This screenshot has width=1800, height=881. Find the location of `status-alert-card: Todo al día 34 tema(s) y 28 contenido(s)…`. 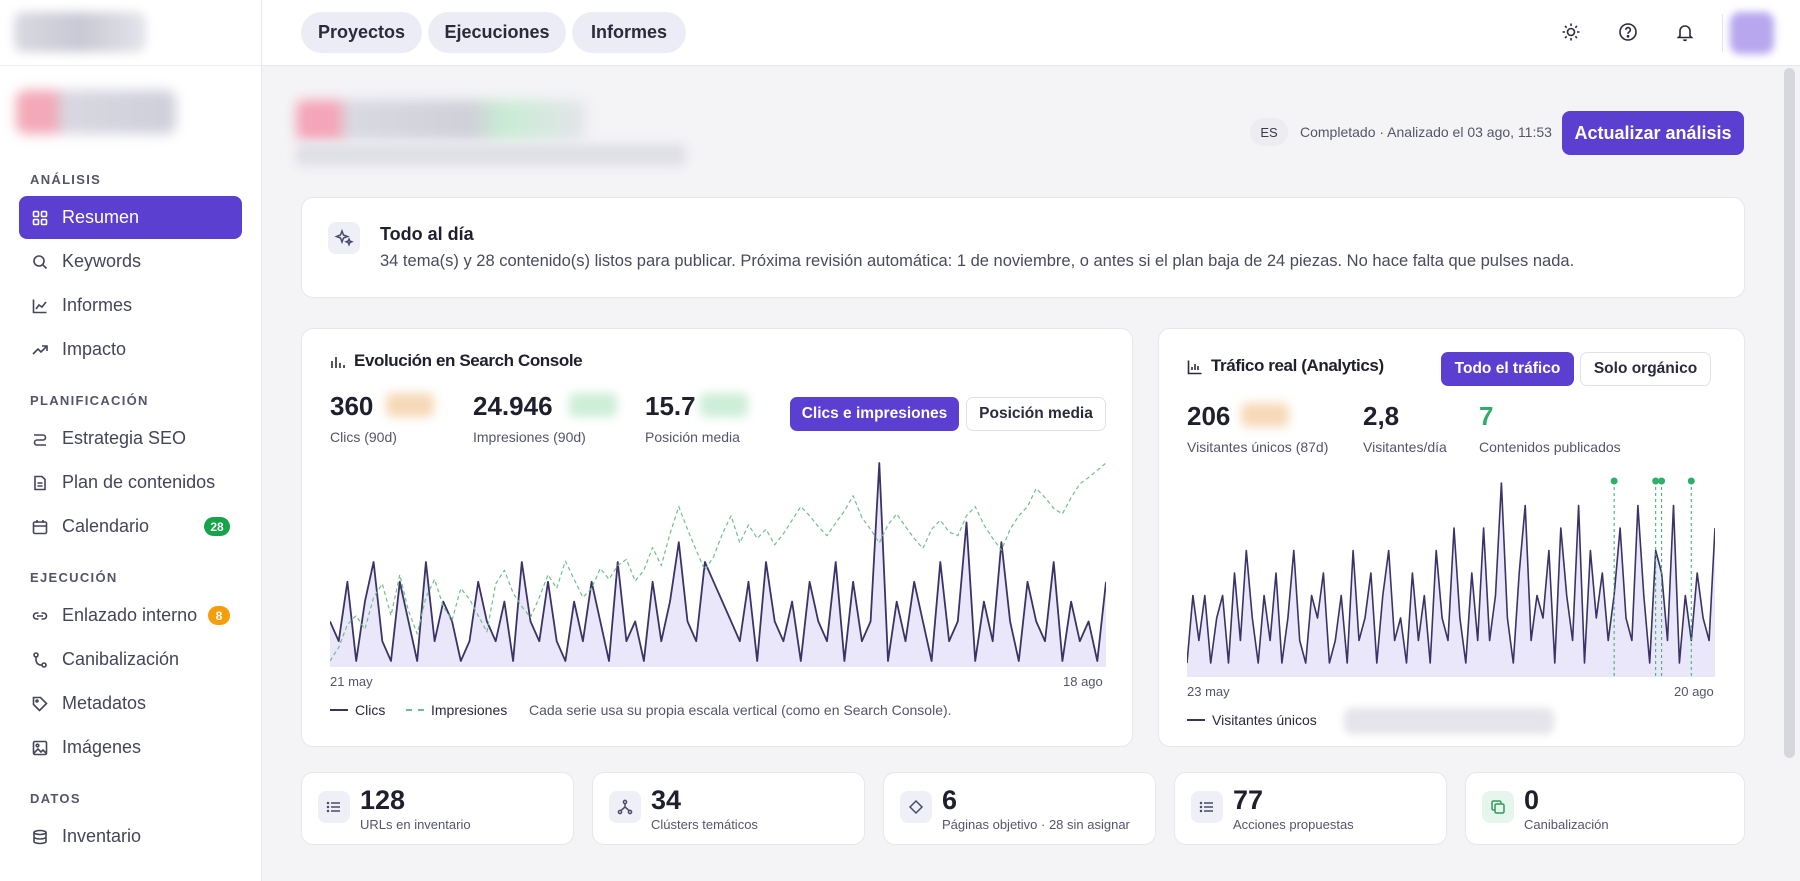

status-alert-card: Todo al día 34 tema(s) y 28 contenido(s)… is located at coordinates (1023, 247).